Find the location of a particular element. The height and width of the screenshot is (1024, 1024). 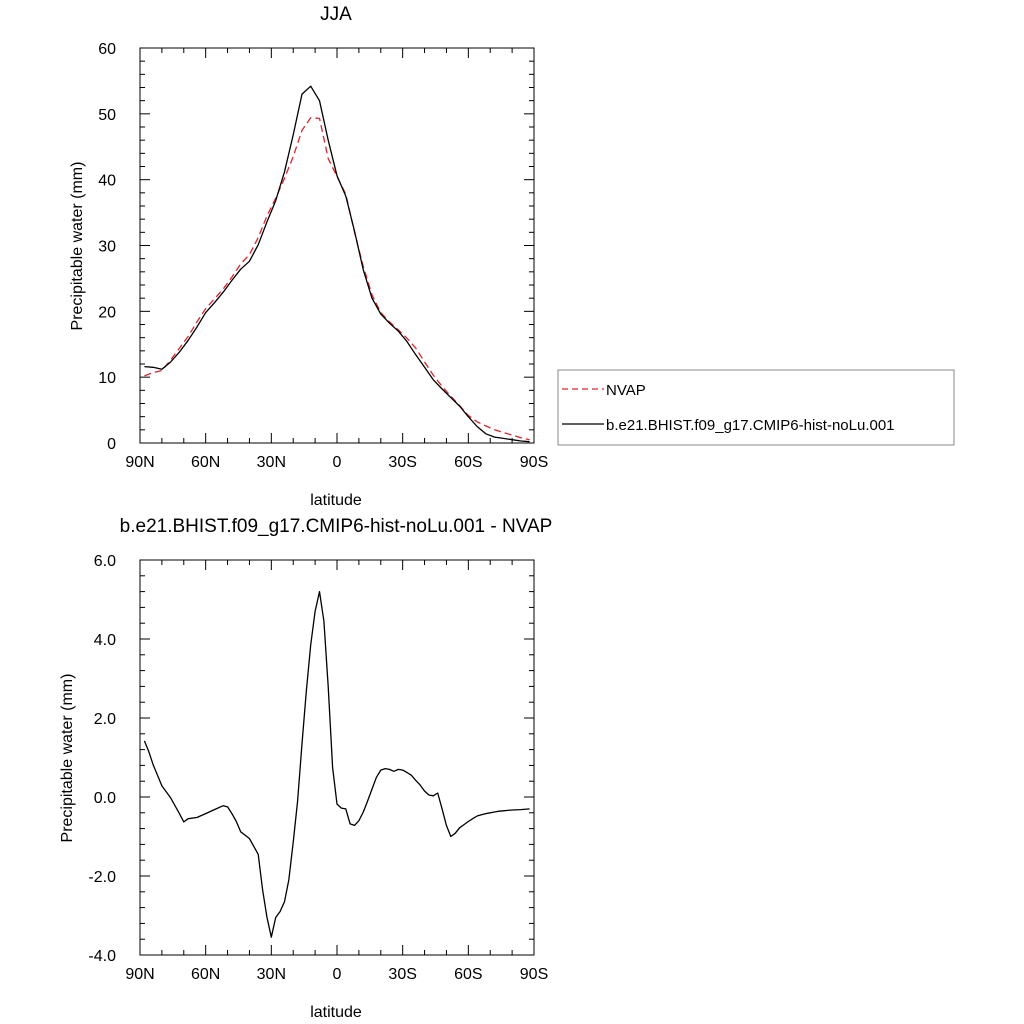

bottom-y-tick-label: 4.0 is located at coordinates (105, 640).